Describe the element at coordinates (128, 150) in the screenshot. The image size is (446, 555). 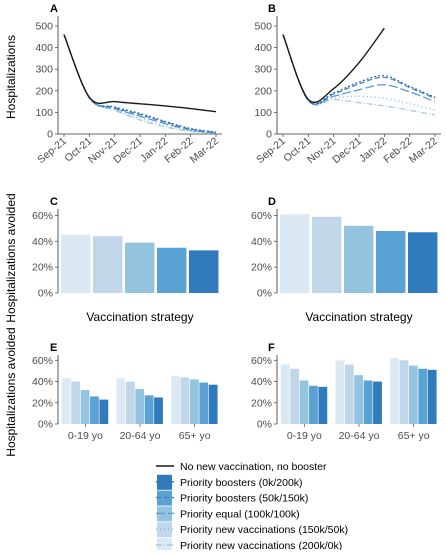
I see `x-tick-label: Dec-21` at that location.